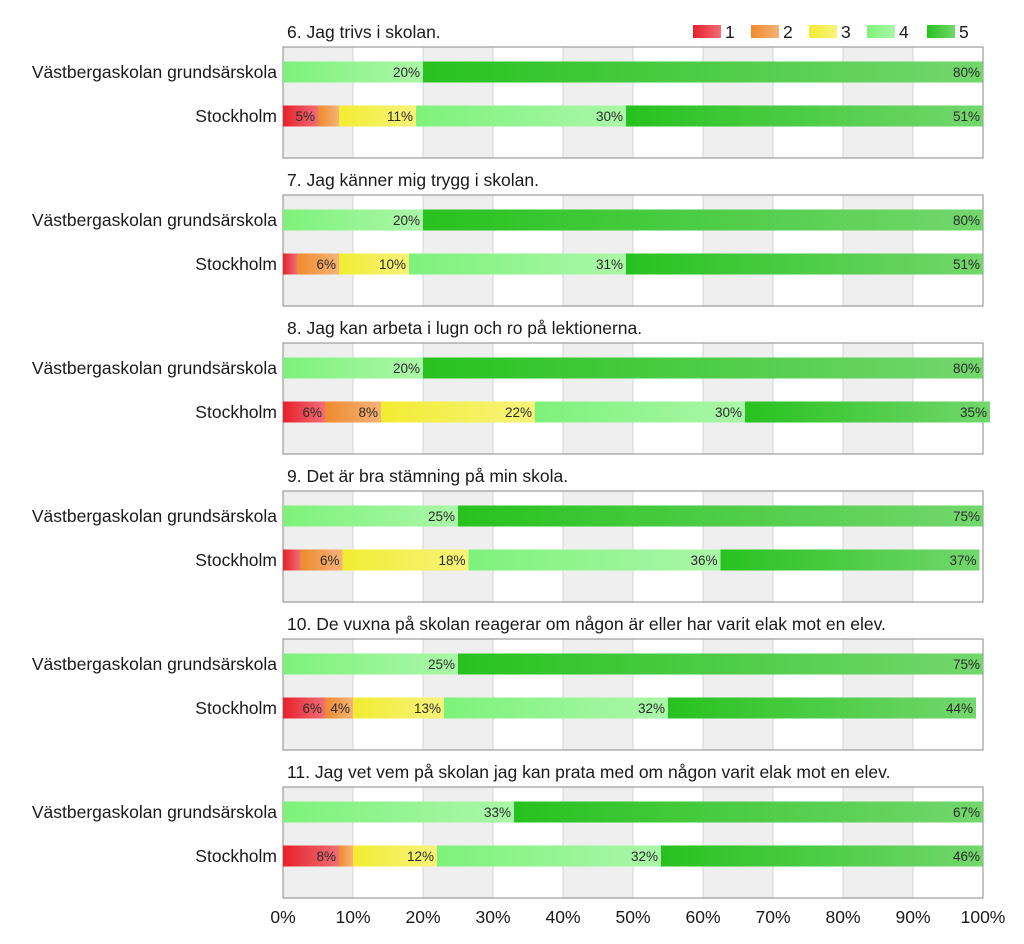 This screenshot has height=944, width=1024. I want to click on data-label: 18%, so click(451, 560).